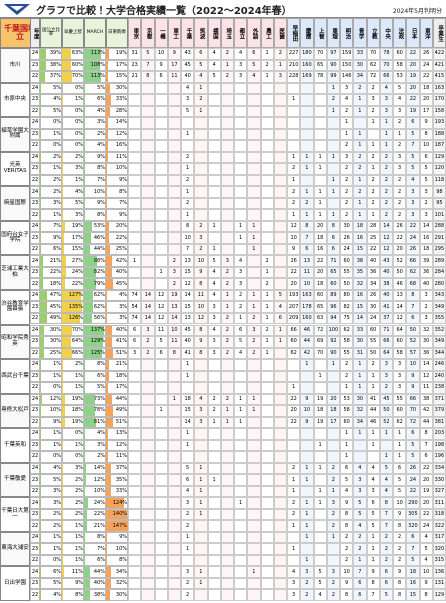 The image size is (446, 603). I want to click on count-cell: 20, so click(413, 65).